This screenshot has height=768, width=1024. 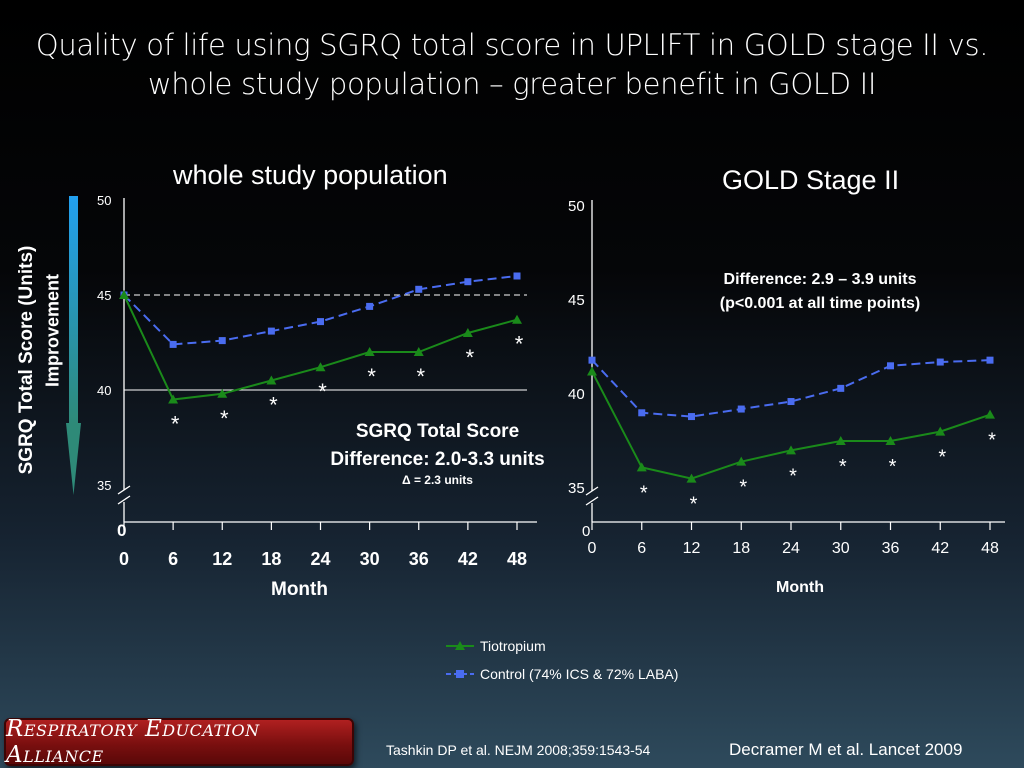 What do you see at coordinates (437, 431) in the screenshot?
I see `left-annotation-line1: SGRQ Total Score` at bounding box center [437, 431].